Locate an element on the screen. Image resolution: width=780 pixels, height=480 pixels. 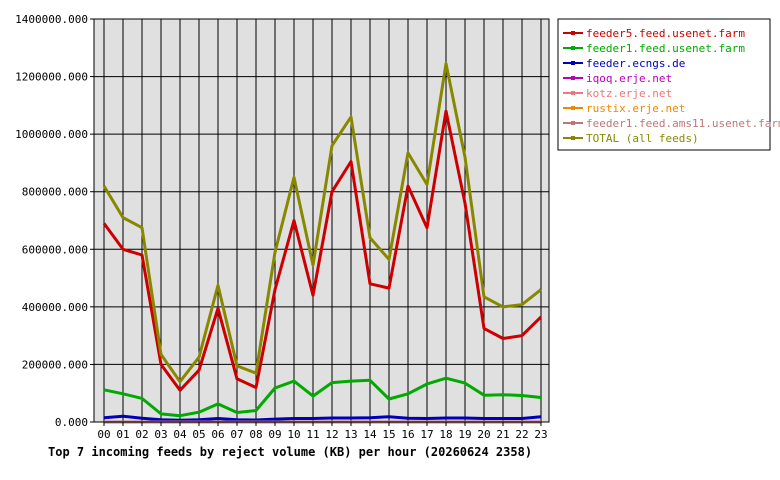
x-tick-label: 17 is located at coordinates (426, 434).